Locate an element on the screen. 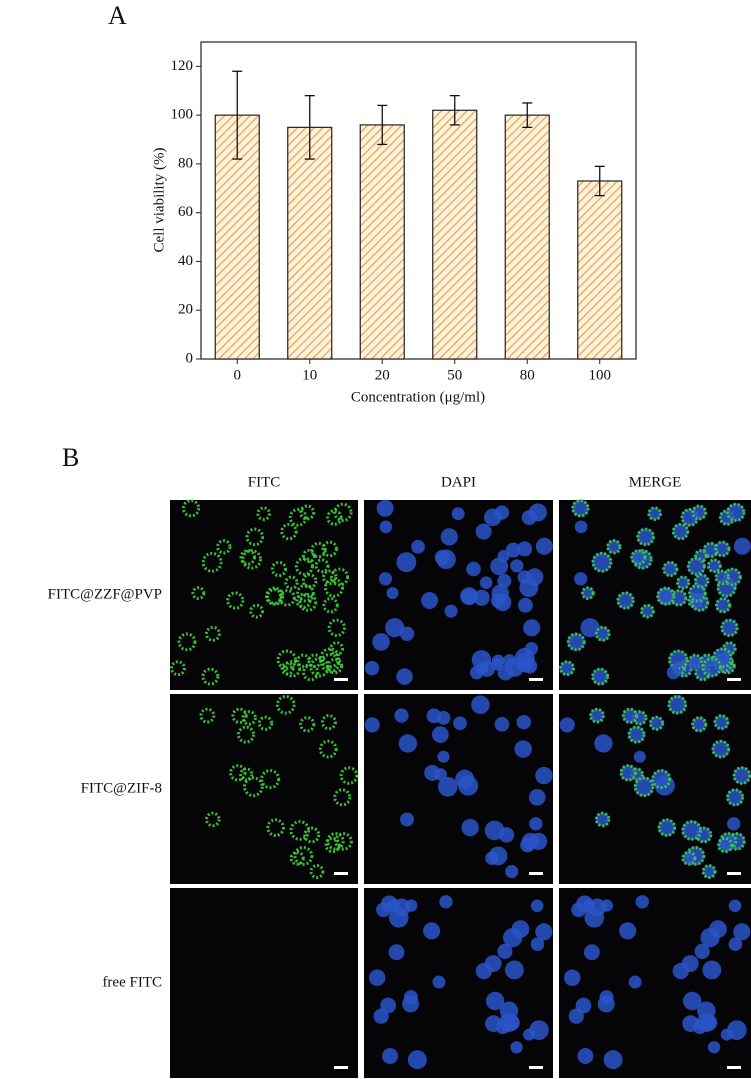 The image size is (751, 1079). column-header: DAPI is located at coordinates (458, 482).